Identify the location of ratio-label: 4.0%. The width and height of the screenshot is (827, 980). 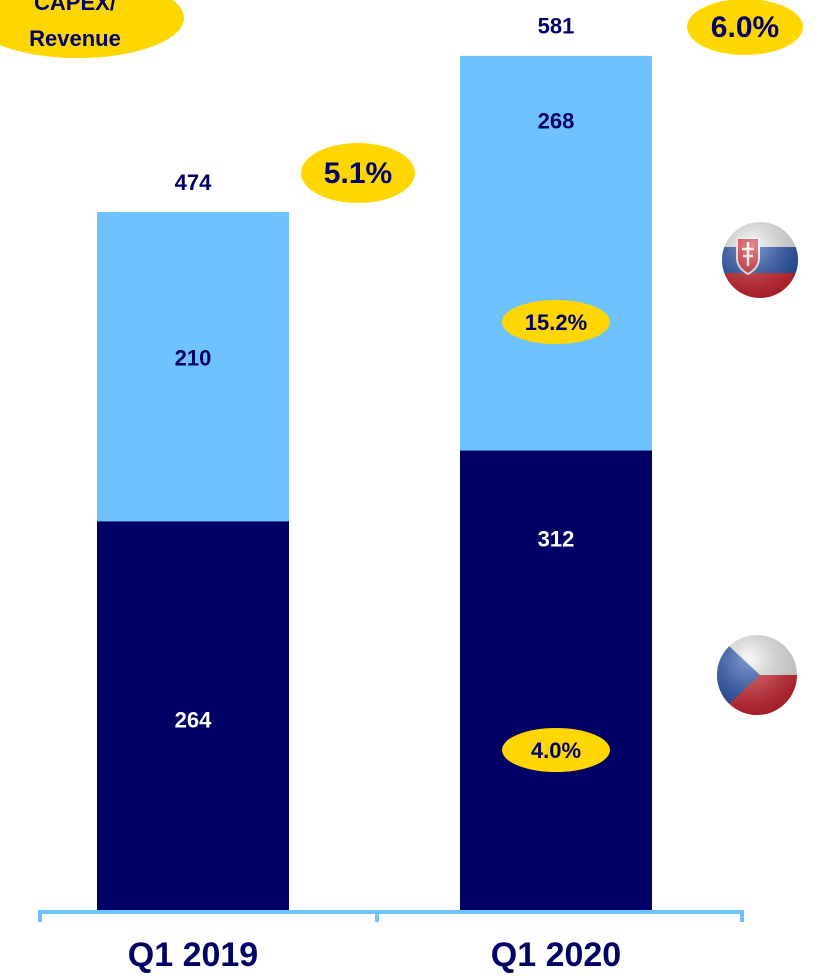
(556, 750).